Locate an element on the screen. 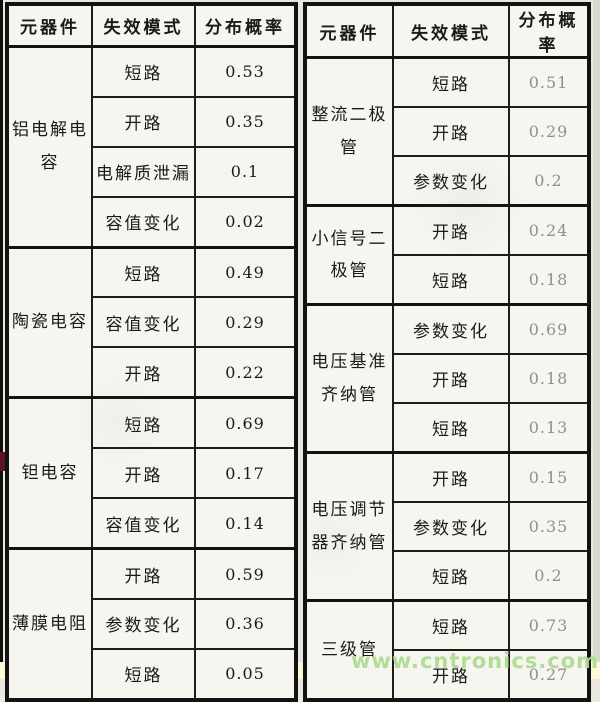 The image size is (600, 702). table-row: 电压基准 齐纳管 参数变化 0.69 is located at coordinates (447, 378).